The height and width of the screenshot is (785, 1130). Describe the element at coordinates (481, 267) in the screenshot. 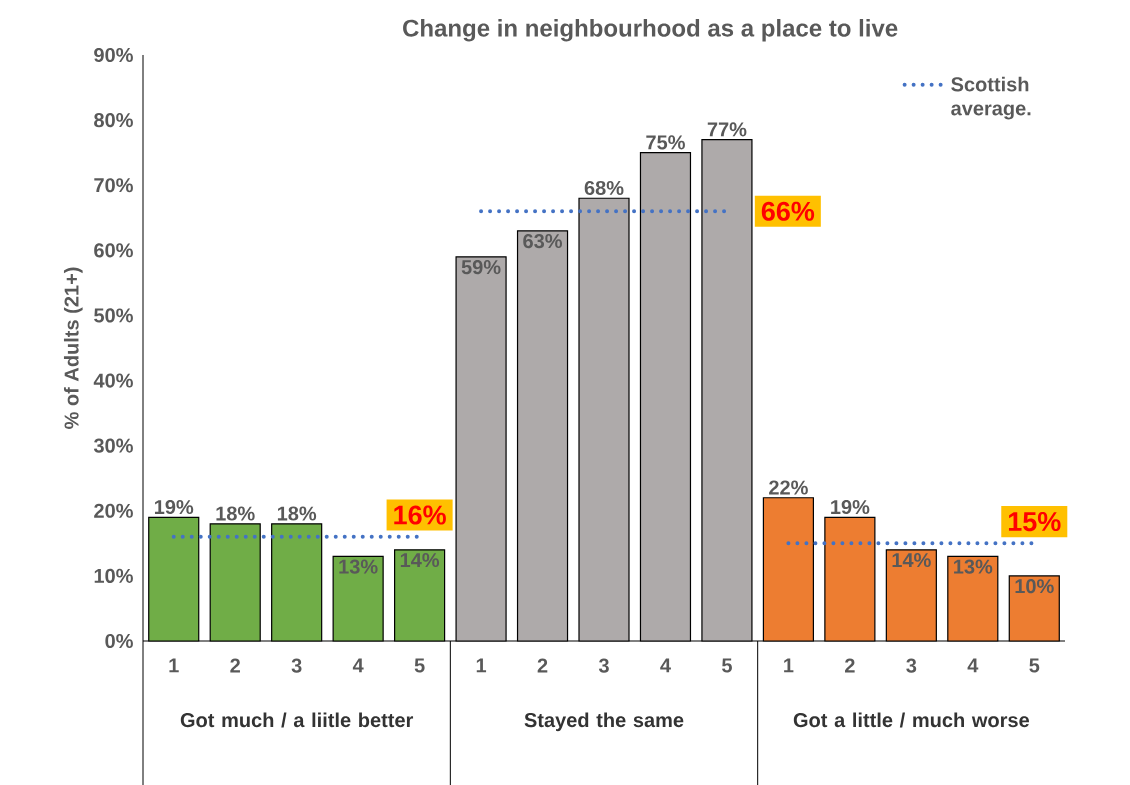

I see `data-label: 59%` at that location.